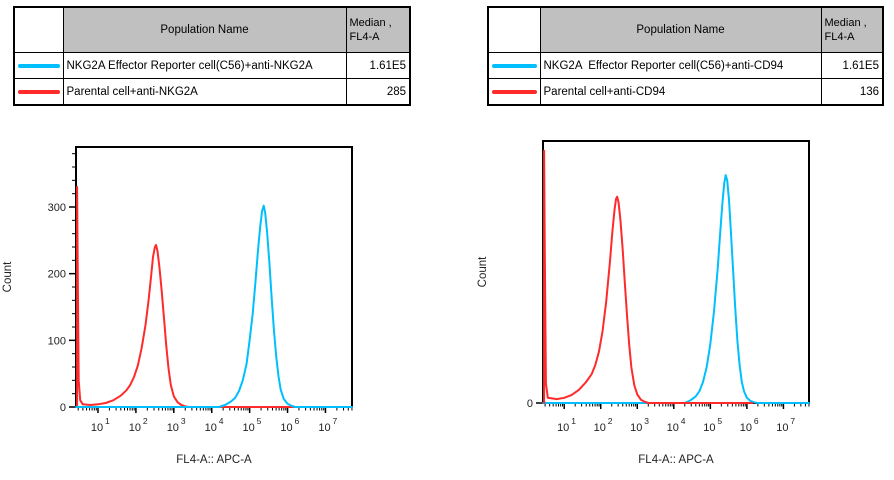  I want to click on population-name: Parental cell+anti-CD94, so click(680, 92).